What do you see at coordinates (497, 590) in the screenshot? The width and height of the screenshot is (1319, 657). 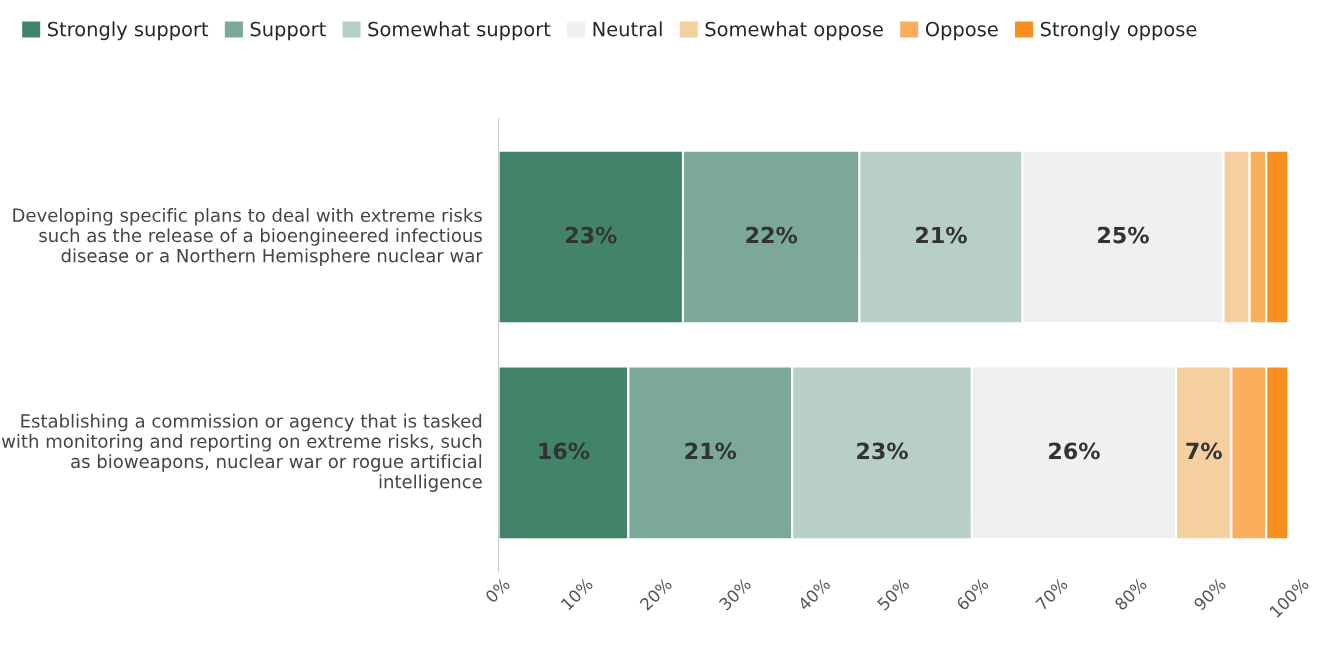 I see `x-tick-label: 0%` at bounding box center [497, 590].